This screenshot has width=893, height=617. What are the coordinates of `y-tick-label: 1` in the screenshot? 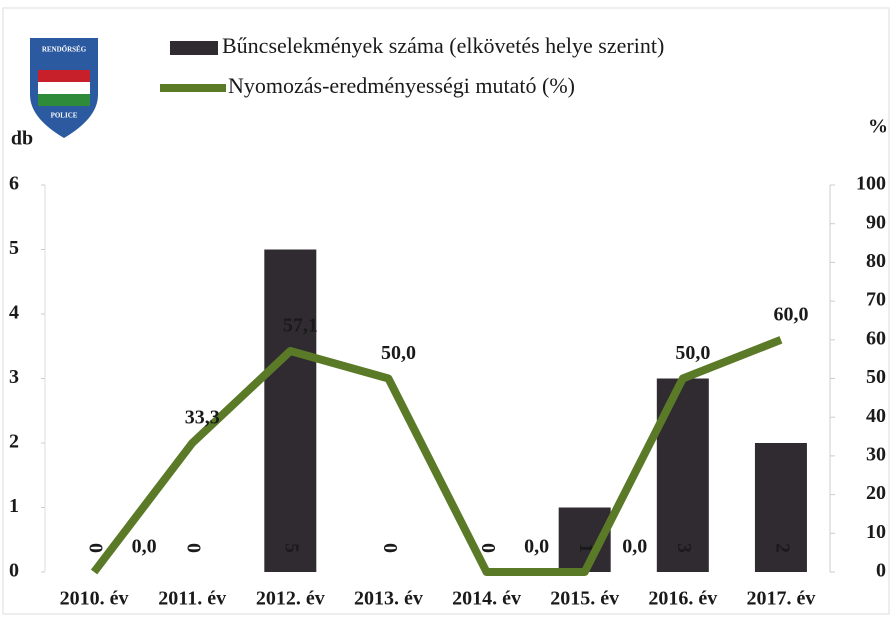 It's located at (14, 506).